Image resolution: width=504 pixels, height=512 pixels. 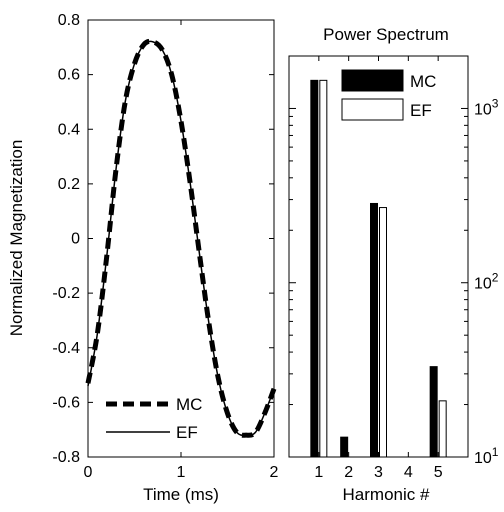 I want to click on right-ytick-exp: 1, so click(x=495, y=452).